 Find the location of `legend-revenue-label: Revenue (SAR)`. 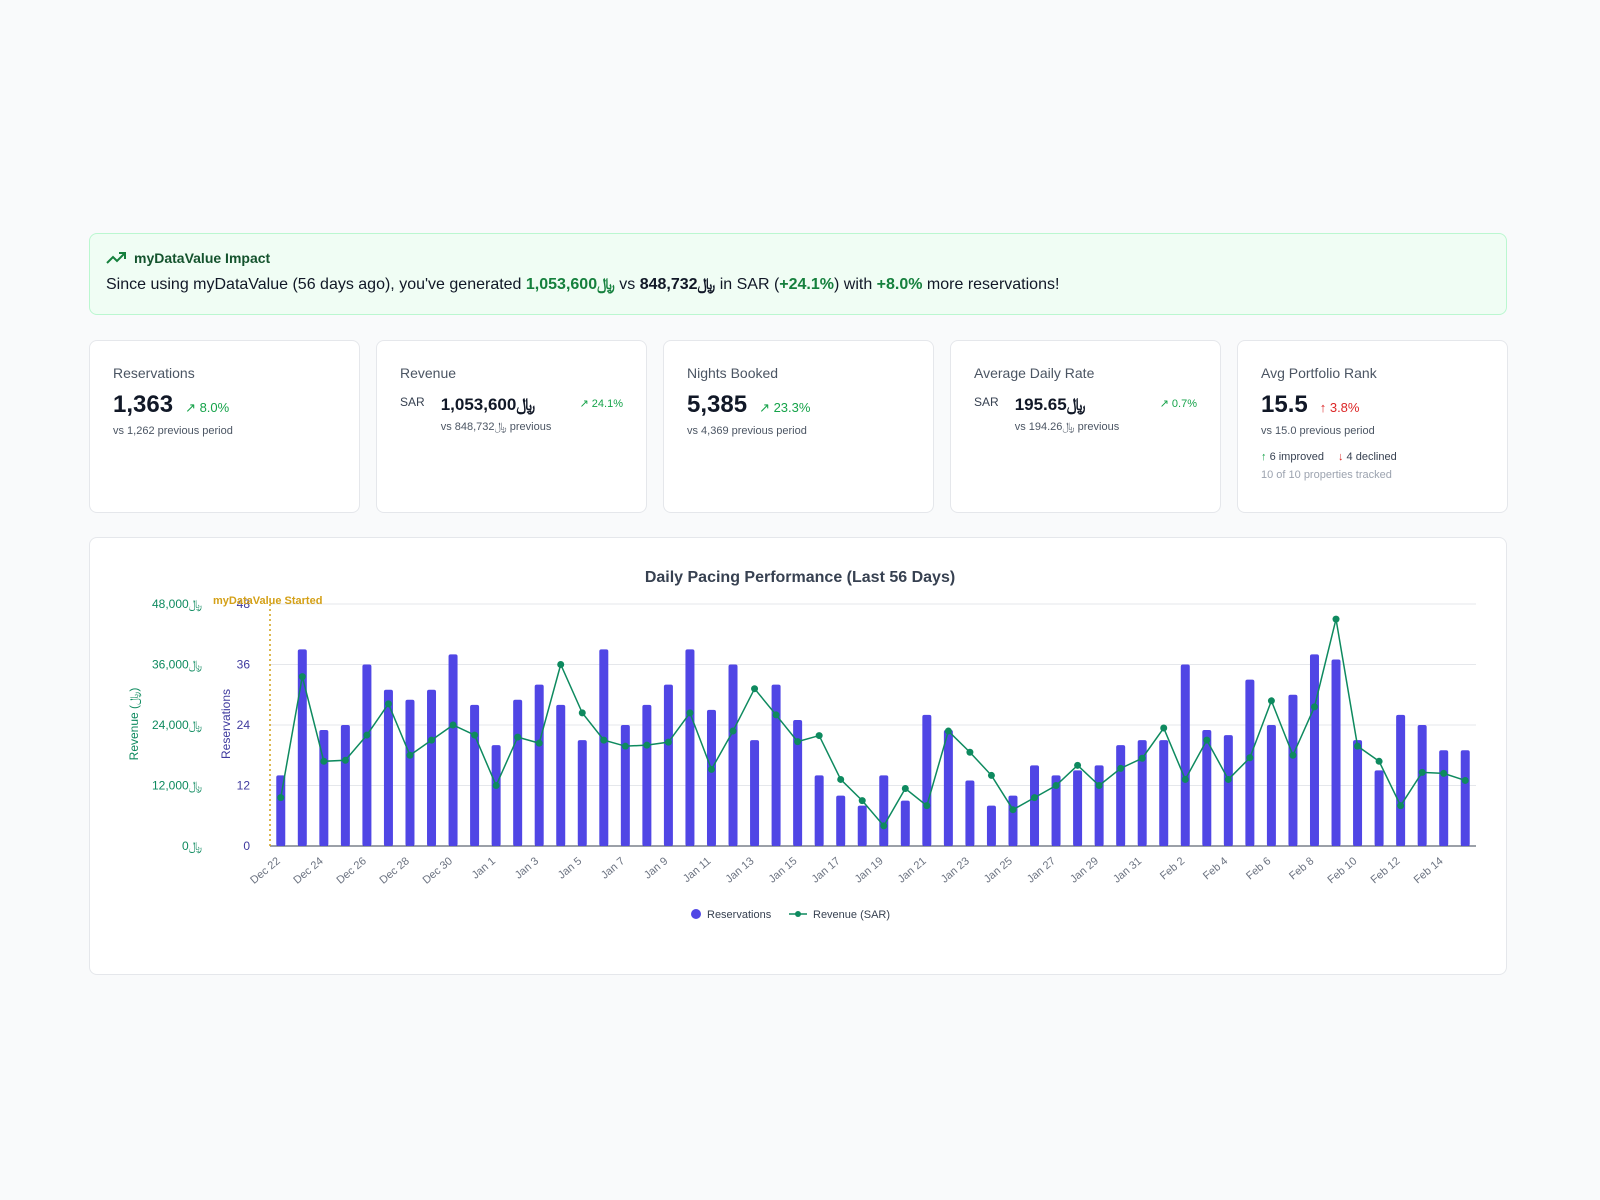

legend-revenue-label: Revenue (SAR) is located at coordinates (851, 915).